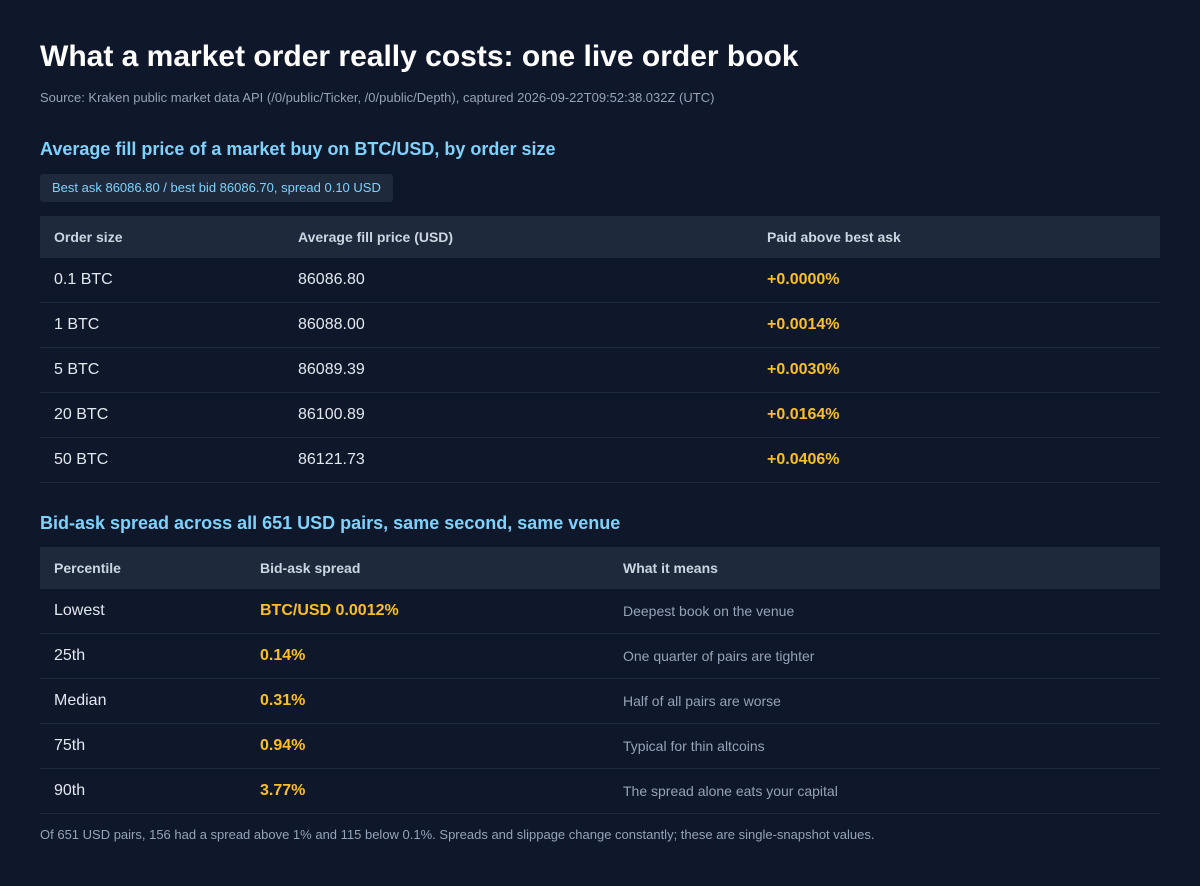  I want to click on table-row: Median 0.31% Half of all pairs are worse, so click(600, 701).